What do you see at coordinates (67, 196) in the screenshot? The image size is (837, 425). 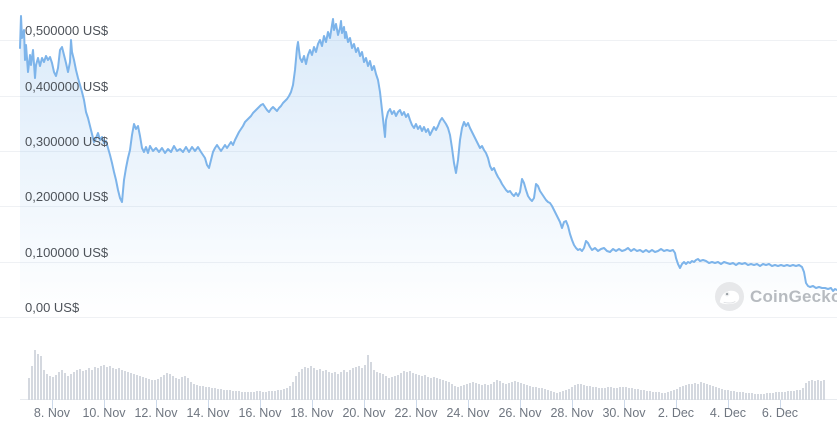 I see `y-axis-label: 0,200000 US$` at bounding box center [67, 196].